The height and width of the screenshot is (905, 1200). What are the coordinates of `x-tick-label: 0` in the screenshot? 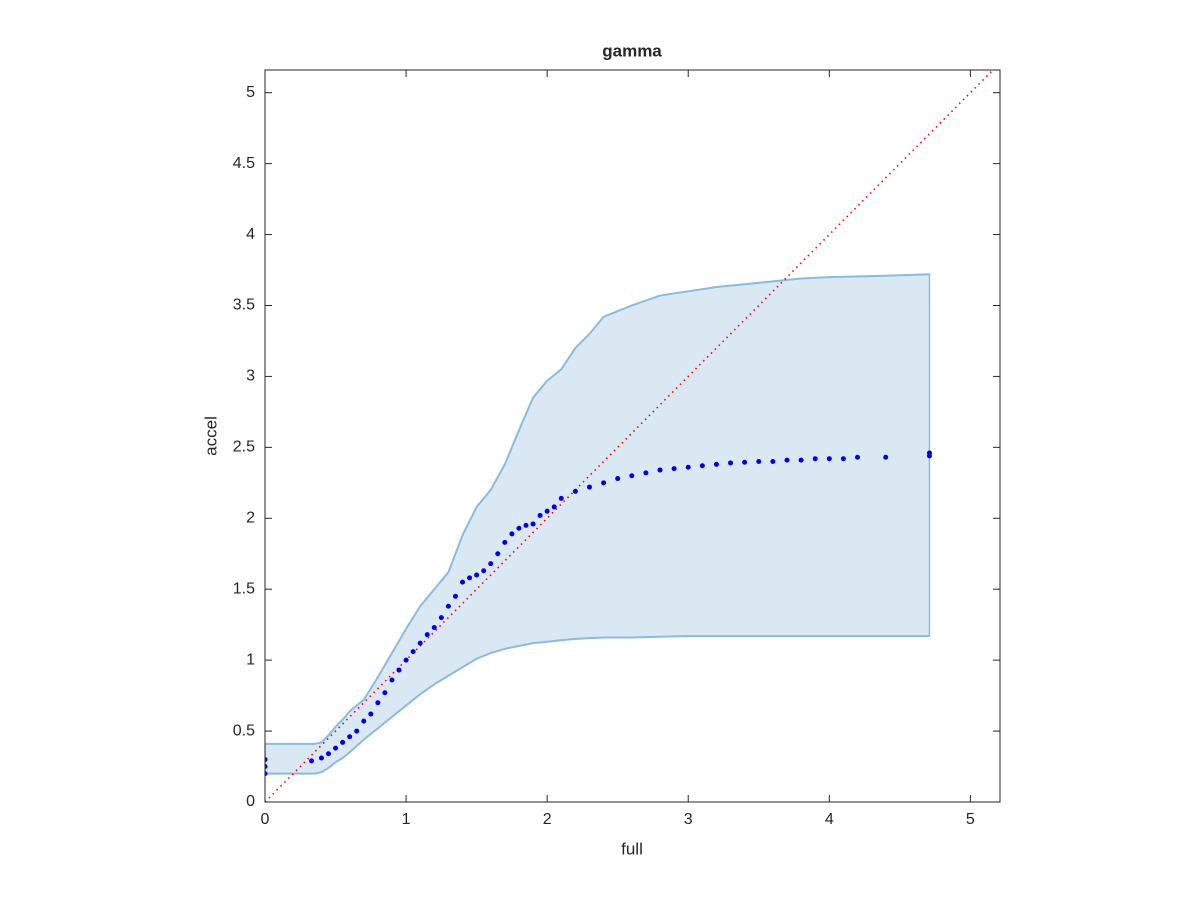 It's located at (265, 819).